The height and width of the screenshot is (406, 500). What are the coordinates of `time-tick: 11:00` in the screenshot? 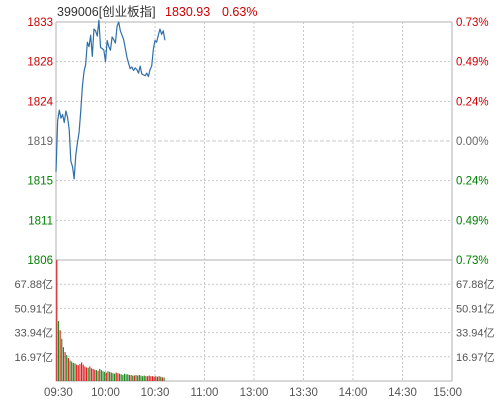 It's located at (205, 393).